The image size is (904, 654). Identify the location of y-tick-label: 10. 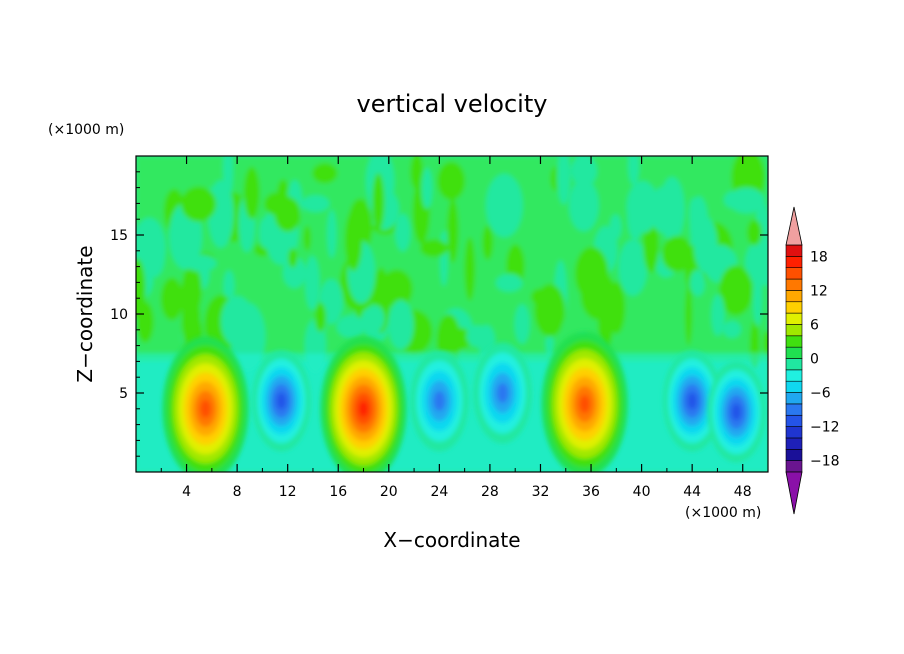
(119, 315).